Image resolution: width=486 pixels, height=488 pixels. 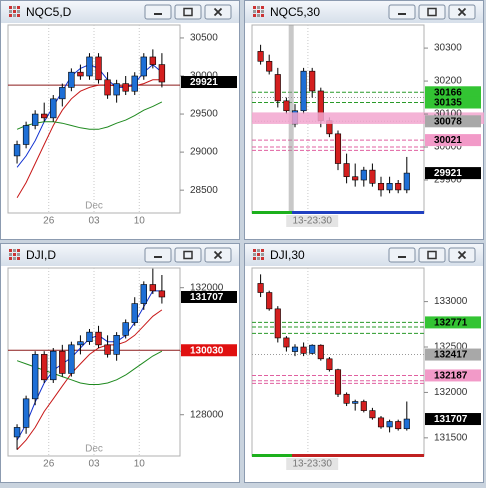 What do you see at coordinates (94, 449) in the screenshot?
I see `month-label: Dec` at bounding box center [94, 449].